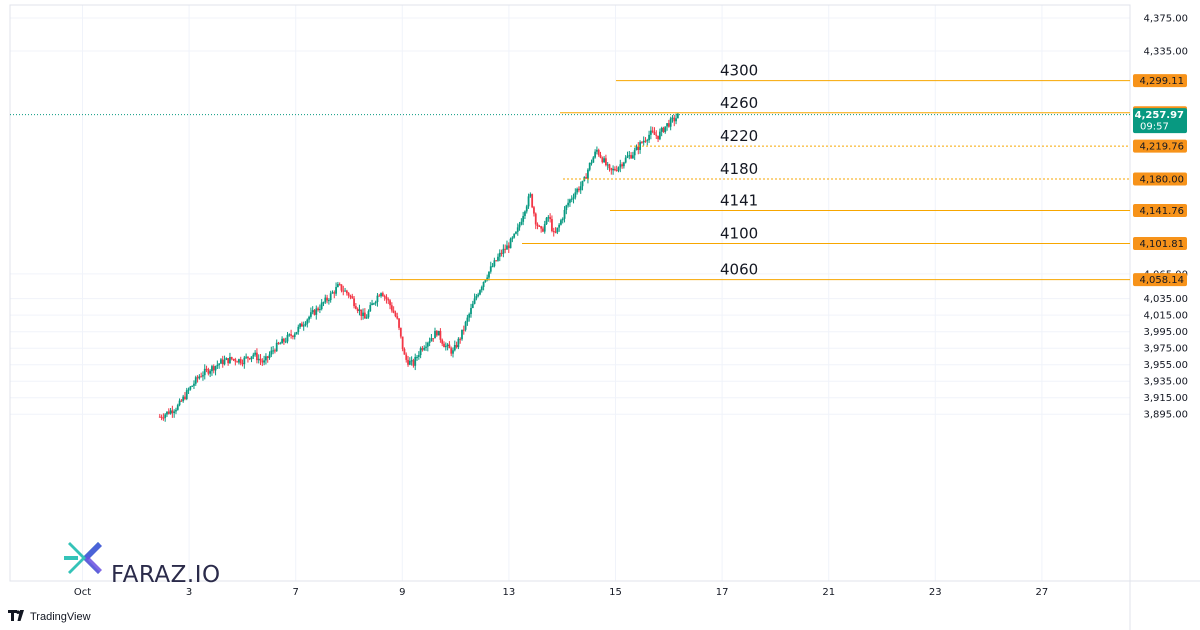 The height and width of the screenshot is (630, 1200). Describe the element at coordinates (166, 575) in the screenshot. I see `faraz-logo-text: FARAZ.IO` at that location.